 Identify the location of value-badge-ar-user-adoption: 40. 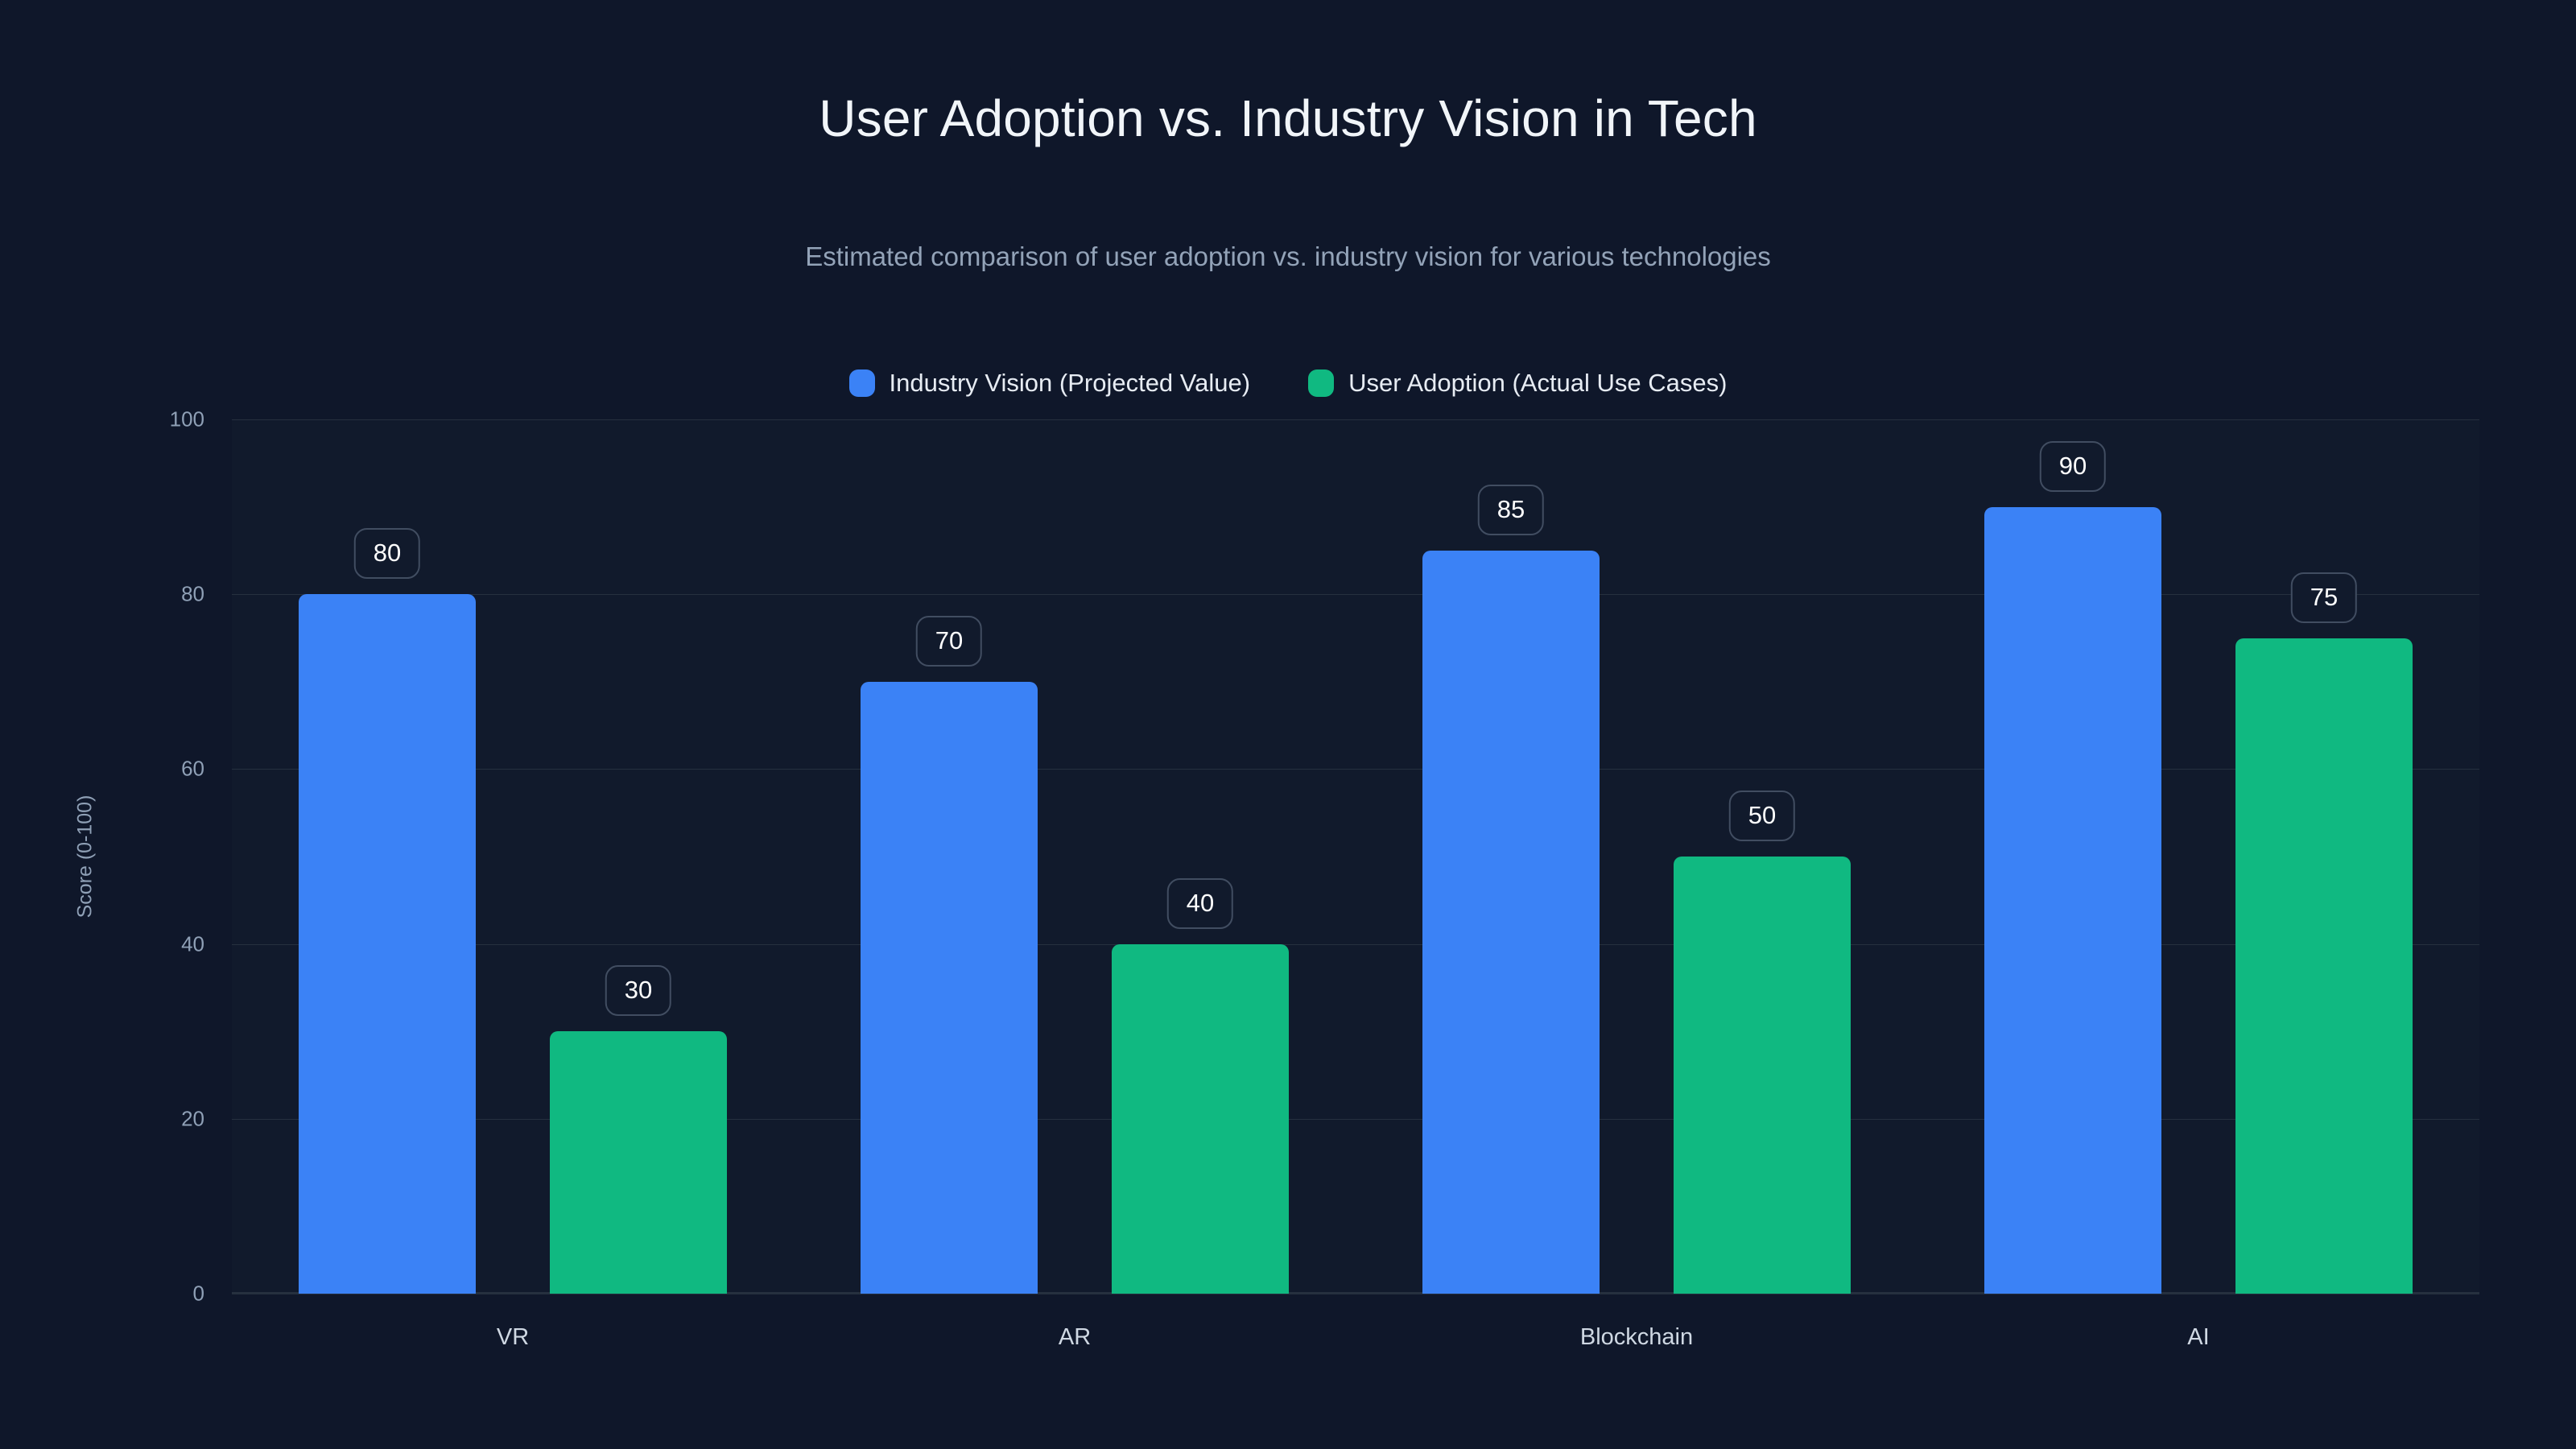
(1200, 903).